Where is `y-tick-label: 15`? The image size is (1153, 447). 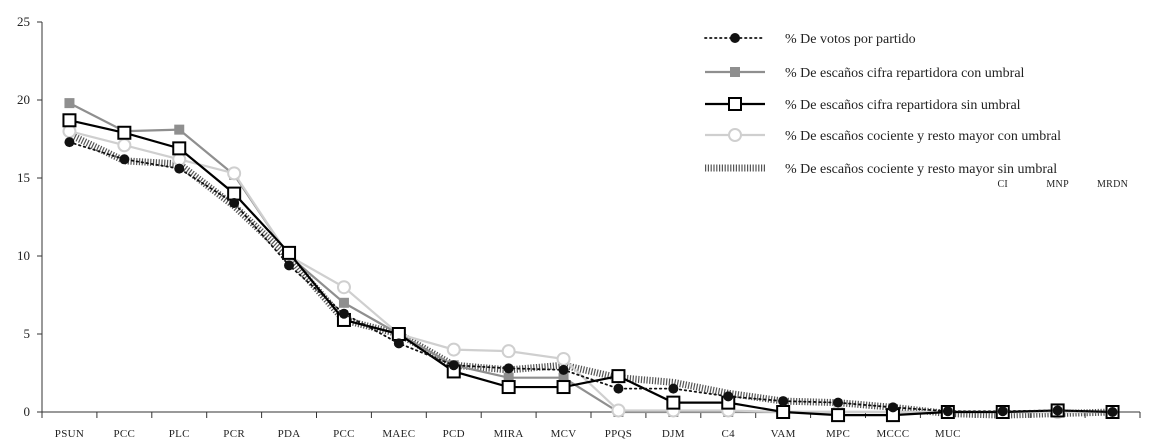 y-tick-label: 15 is located at coordinates (23, 177).